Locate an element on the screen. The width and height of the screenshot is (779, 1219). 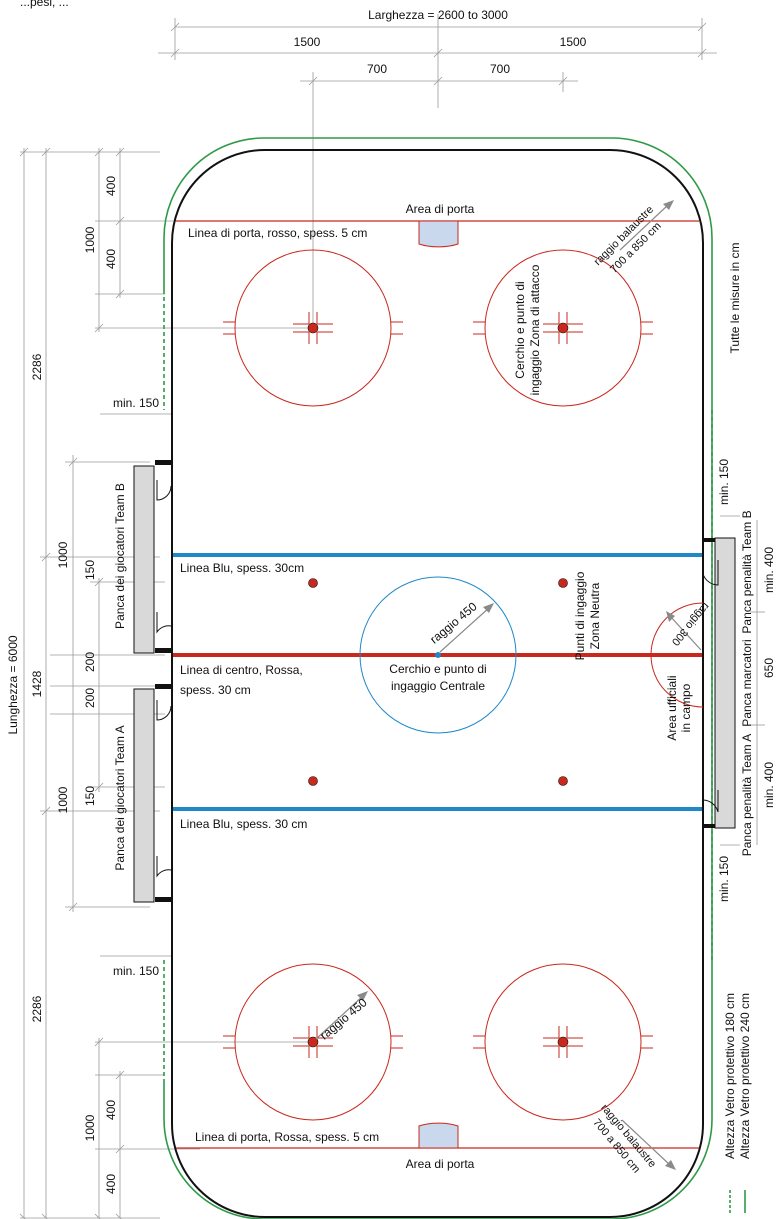
legend-glass-180: Altezza Vetro protettivo 180 cm is located at coordinates (730, 1076).